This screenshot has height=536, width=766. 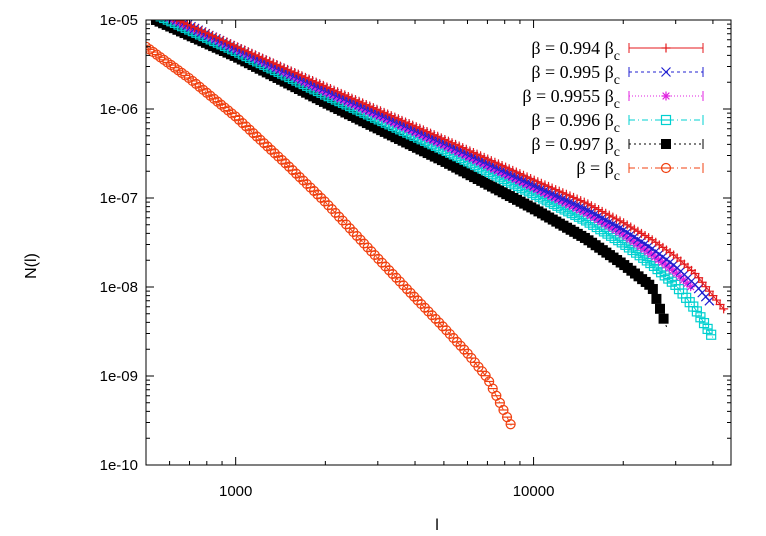 I want to click on y-axis-label: N(l), so click(x=31, y=266).